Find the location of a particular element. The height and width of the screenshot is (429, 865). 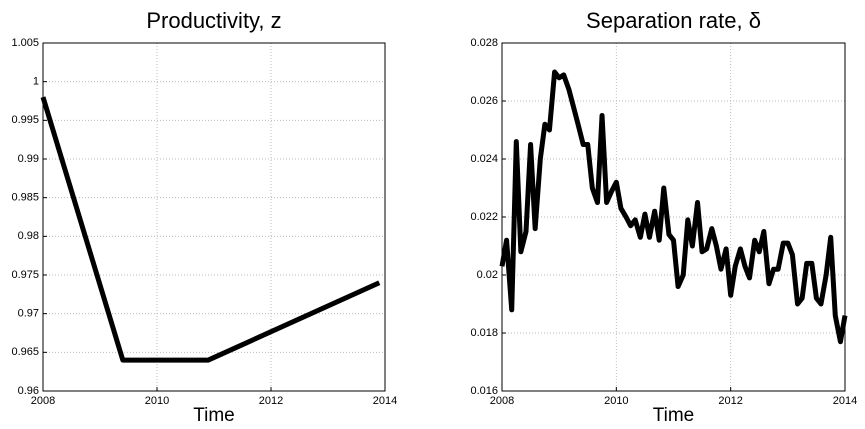

y-tick-label: 0.016 is located at coordinates (484, 391).